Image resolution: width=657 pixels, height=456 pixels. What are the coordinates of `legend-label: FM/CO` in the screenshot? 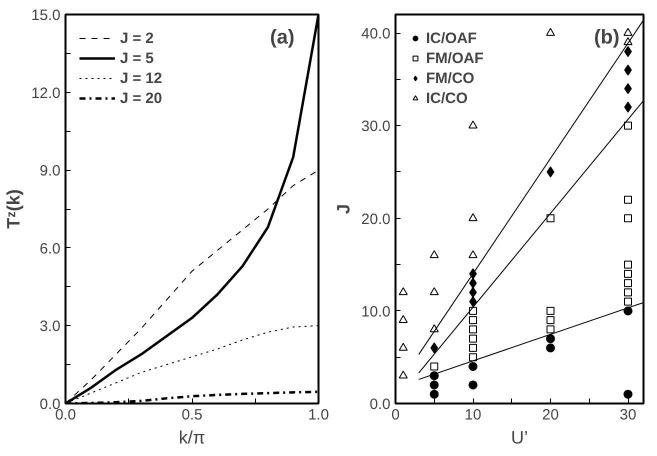 It's located at (450, 78).